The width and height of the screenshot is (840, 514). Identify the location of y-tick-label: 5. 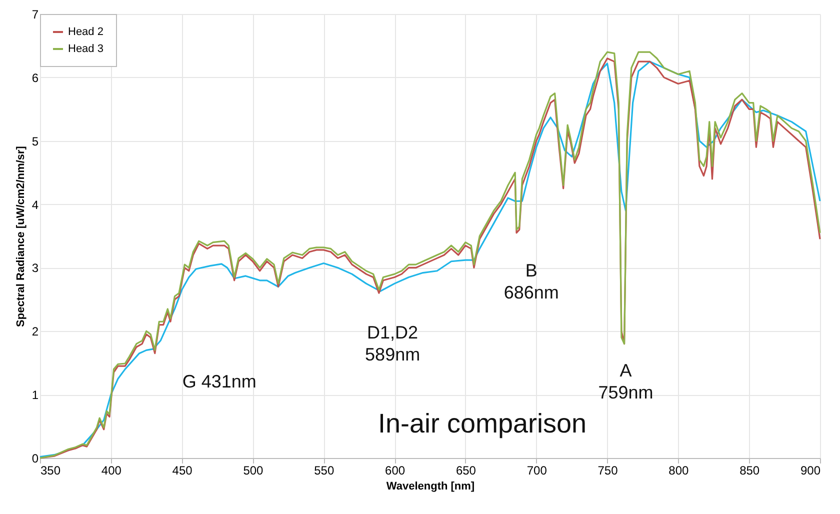
(35, 141).